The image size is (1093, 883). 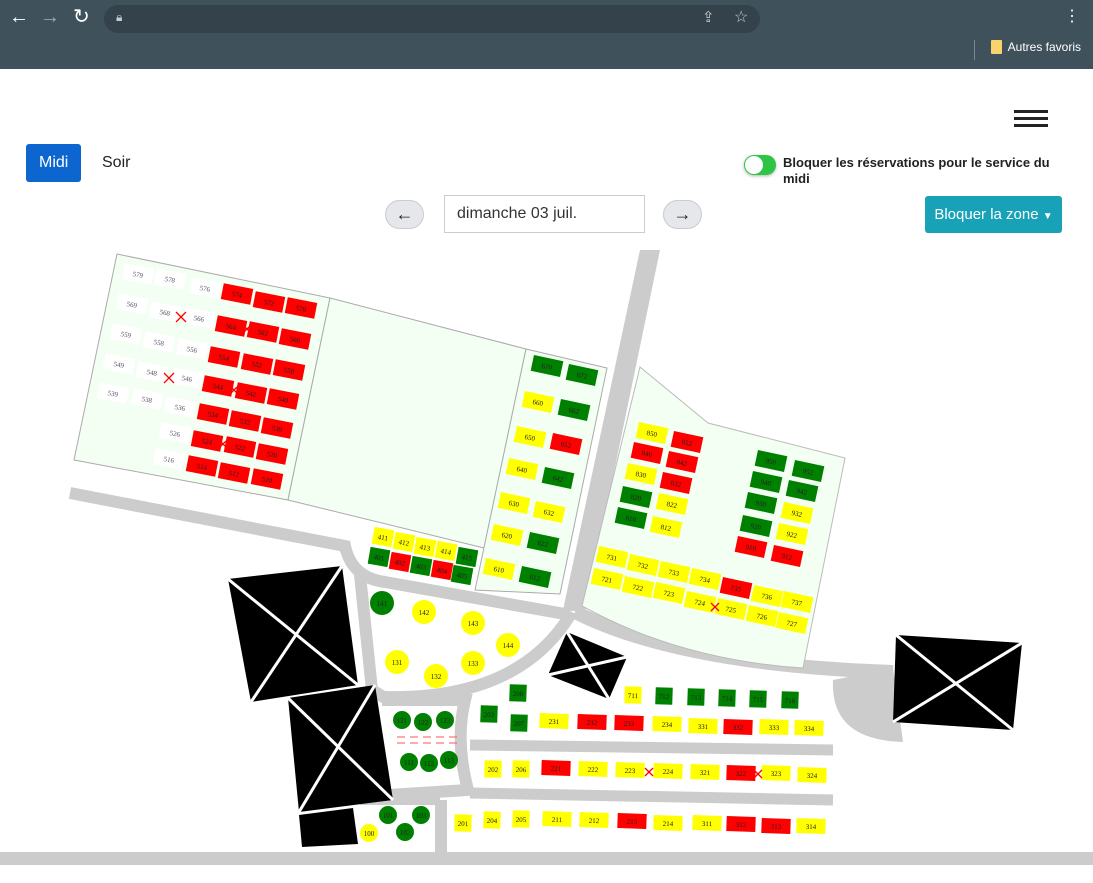 I want to click on table-952: 952, so click(x=808, y=471).